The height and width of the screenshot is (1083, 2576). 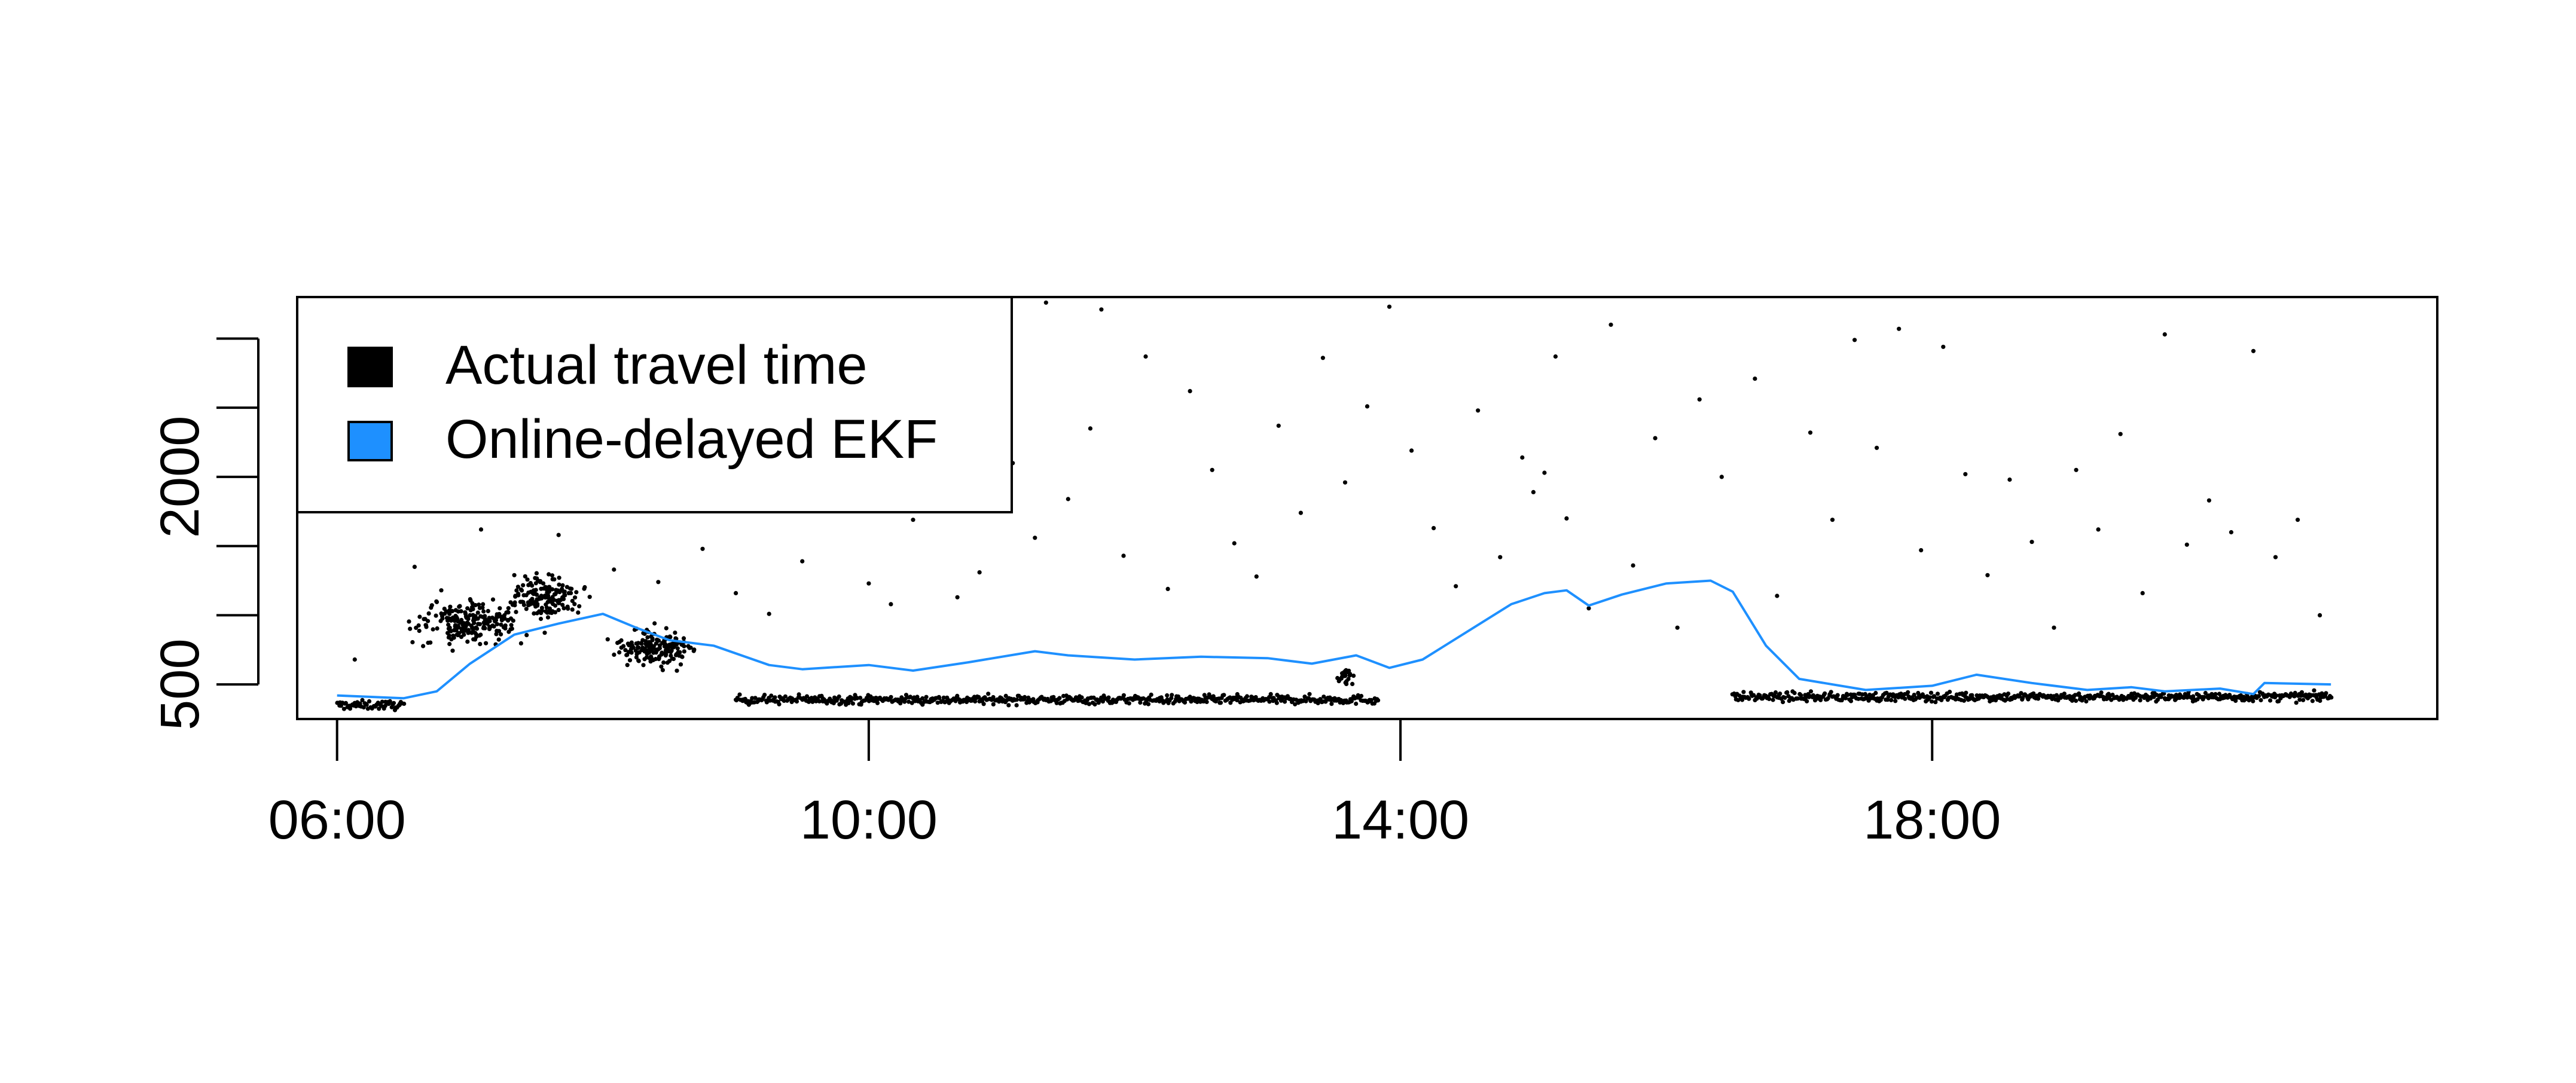 What do you see at coordinates (1400, 821) in the screenshot?
I see `x-tick-label: 14:00` at bounding box center [1400, 821].